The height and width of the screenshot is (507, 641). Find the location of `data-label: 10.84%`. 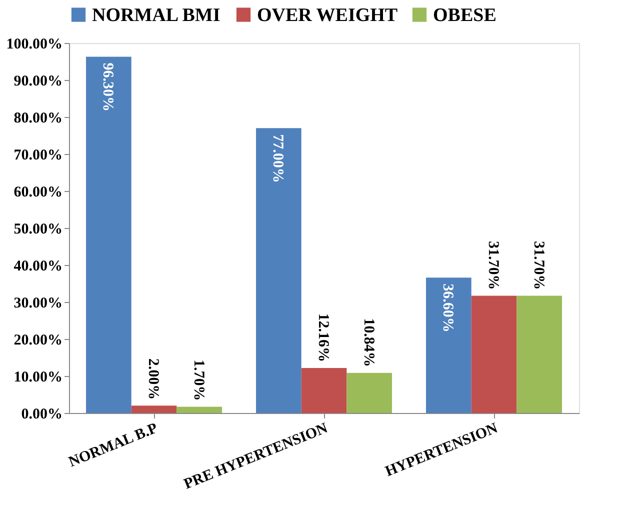

data-label: 10.84% is located at coordinates (368, 342).